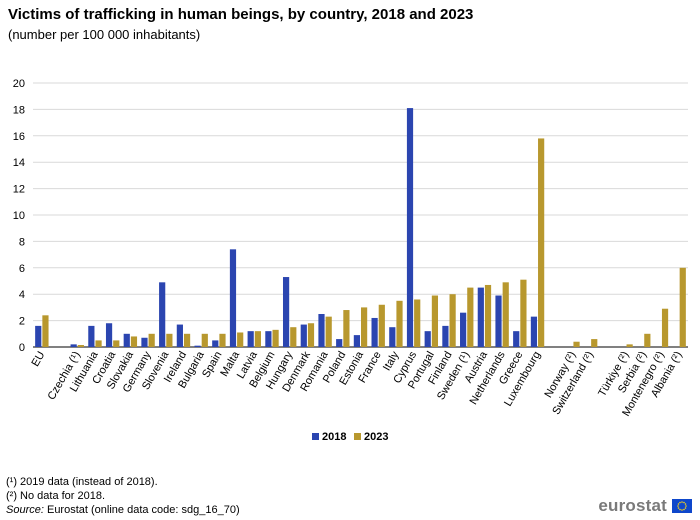 Image resolution: width=700 pixels, height=520 pixels. Describe the element at coordinates (22, 269) in the screenshot. I see `y-tick-label: 6` at that location.